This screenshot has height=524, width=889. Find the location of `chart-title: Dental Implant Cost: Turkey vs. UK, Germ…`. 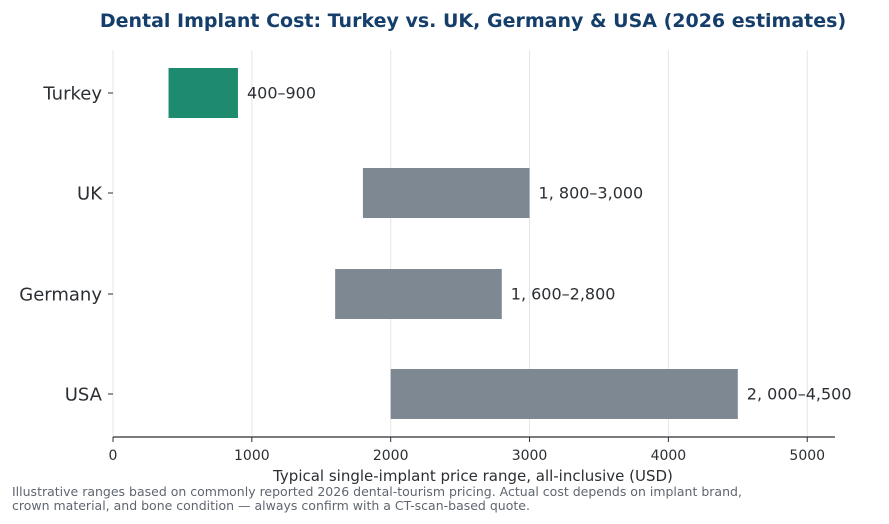

chart-title: Dental Implant Cost: Turkey vs. UK, Germ… is located at coordinates (473, 21).